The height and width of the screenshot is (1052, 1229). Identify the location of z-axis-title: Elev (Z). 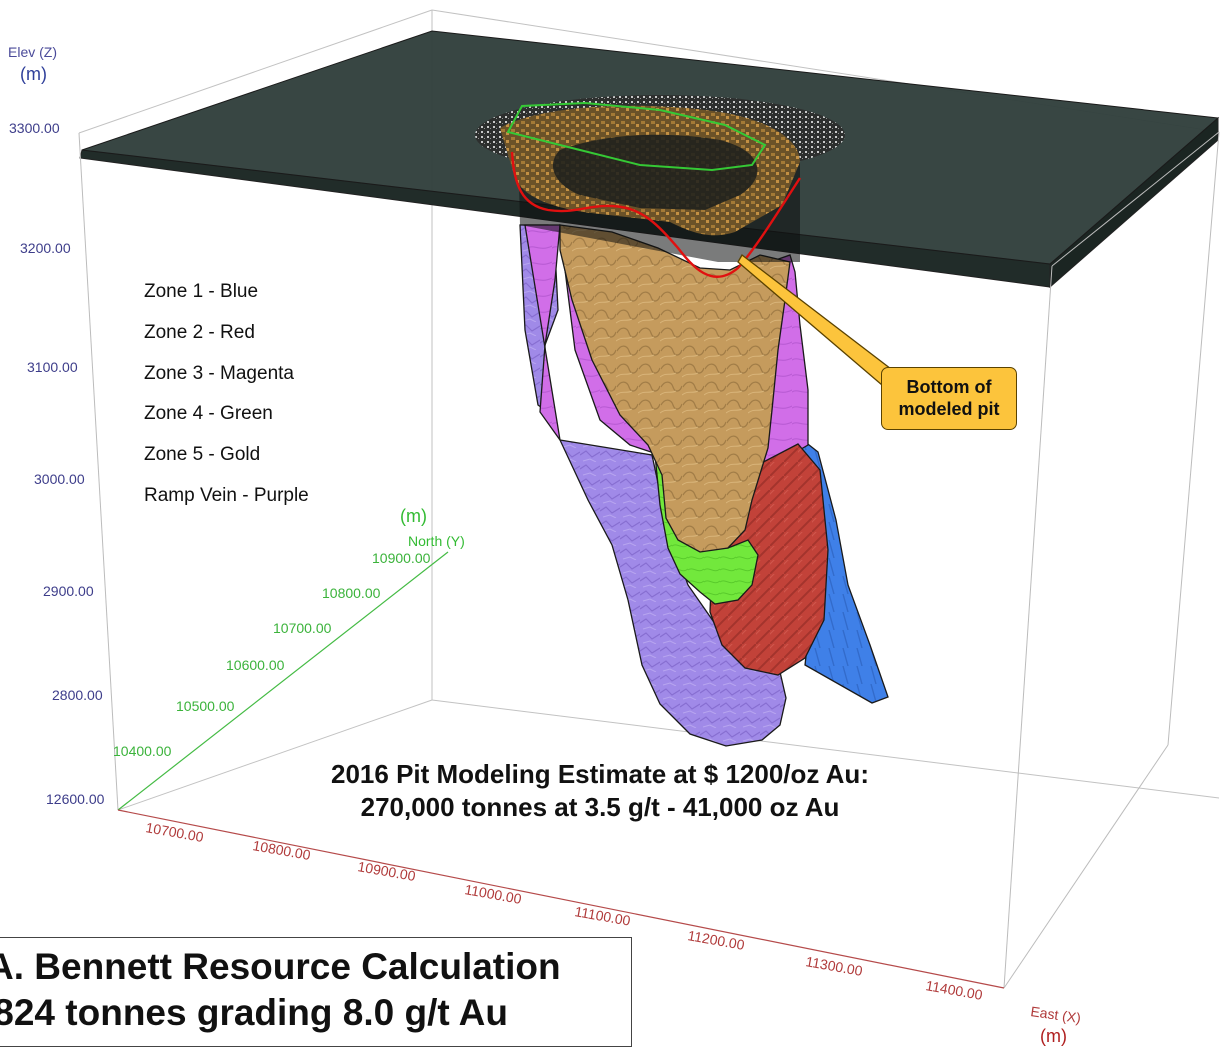
(32, 52).